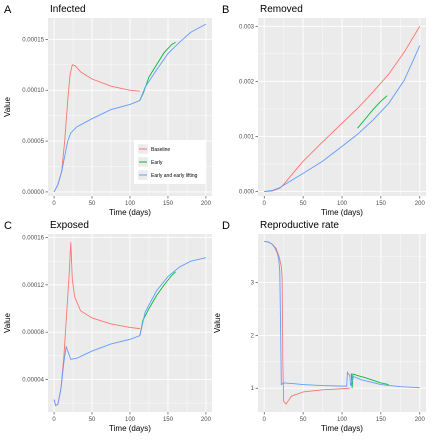  I want to click on tick-label-y: 0.00012, so click(33, 286).